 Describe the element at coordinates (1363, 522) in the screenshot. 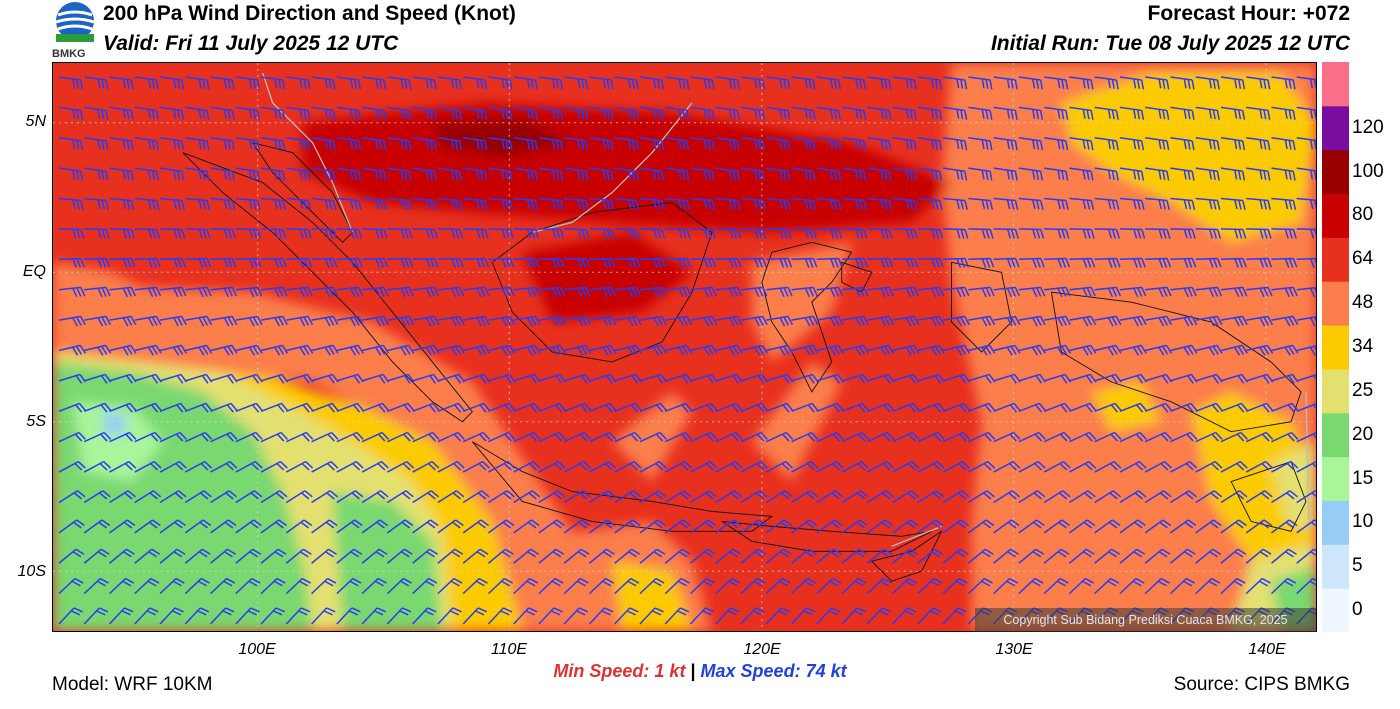

I see `colorbar-label: 10` at that location.